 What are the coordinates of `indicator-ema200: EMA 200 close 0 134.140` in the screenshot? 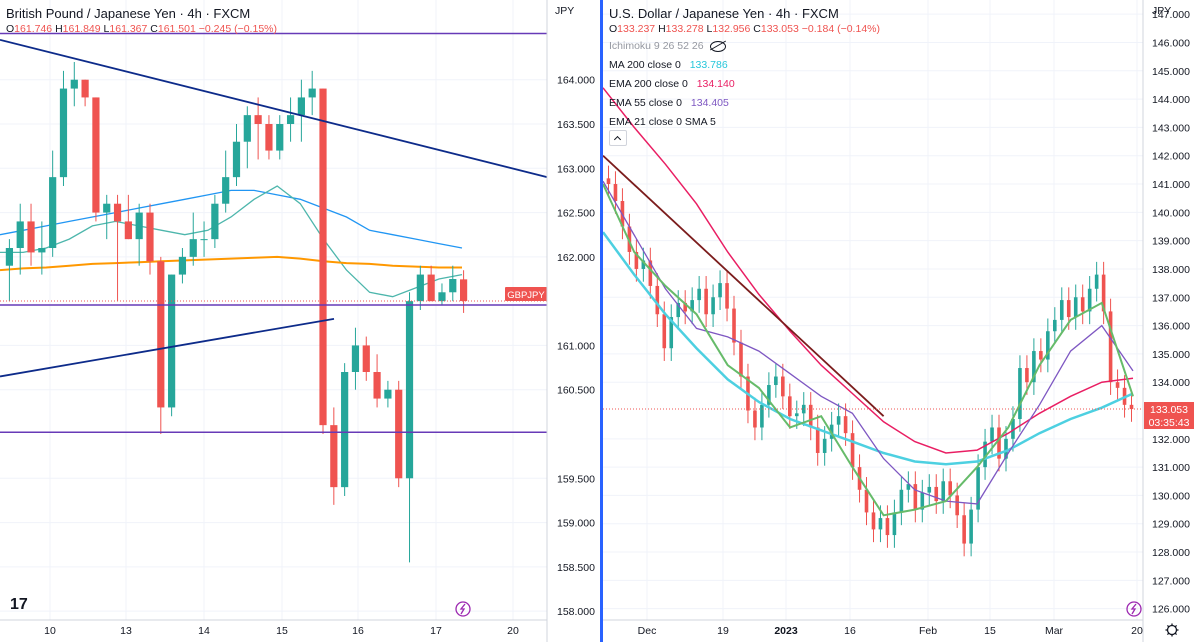 It's located at (672, 84).